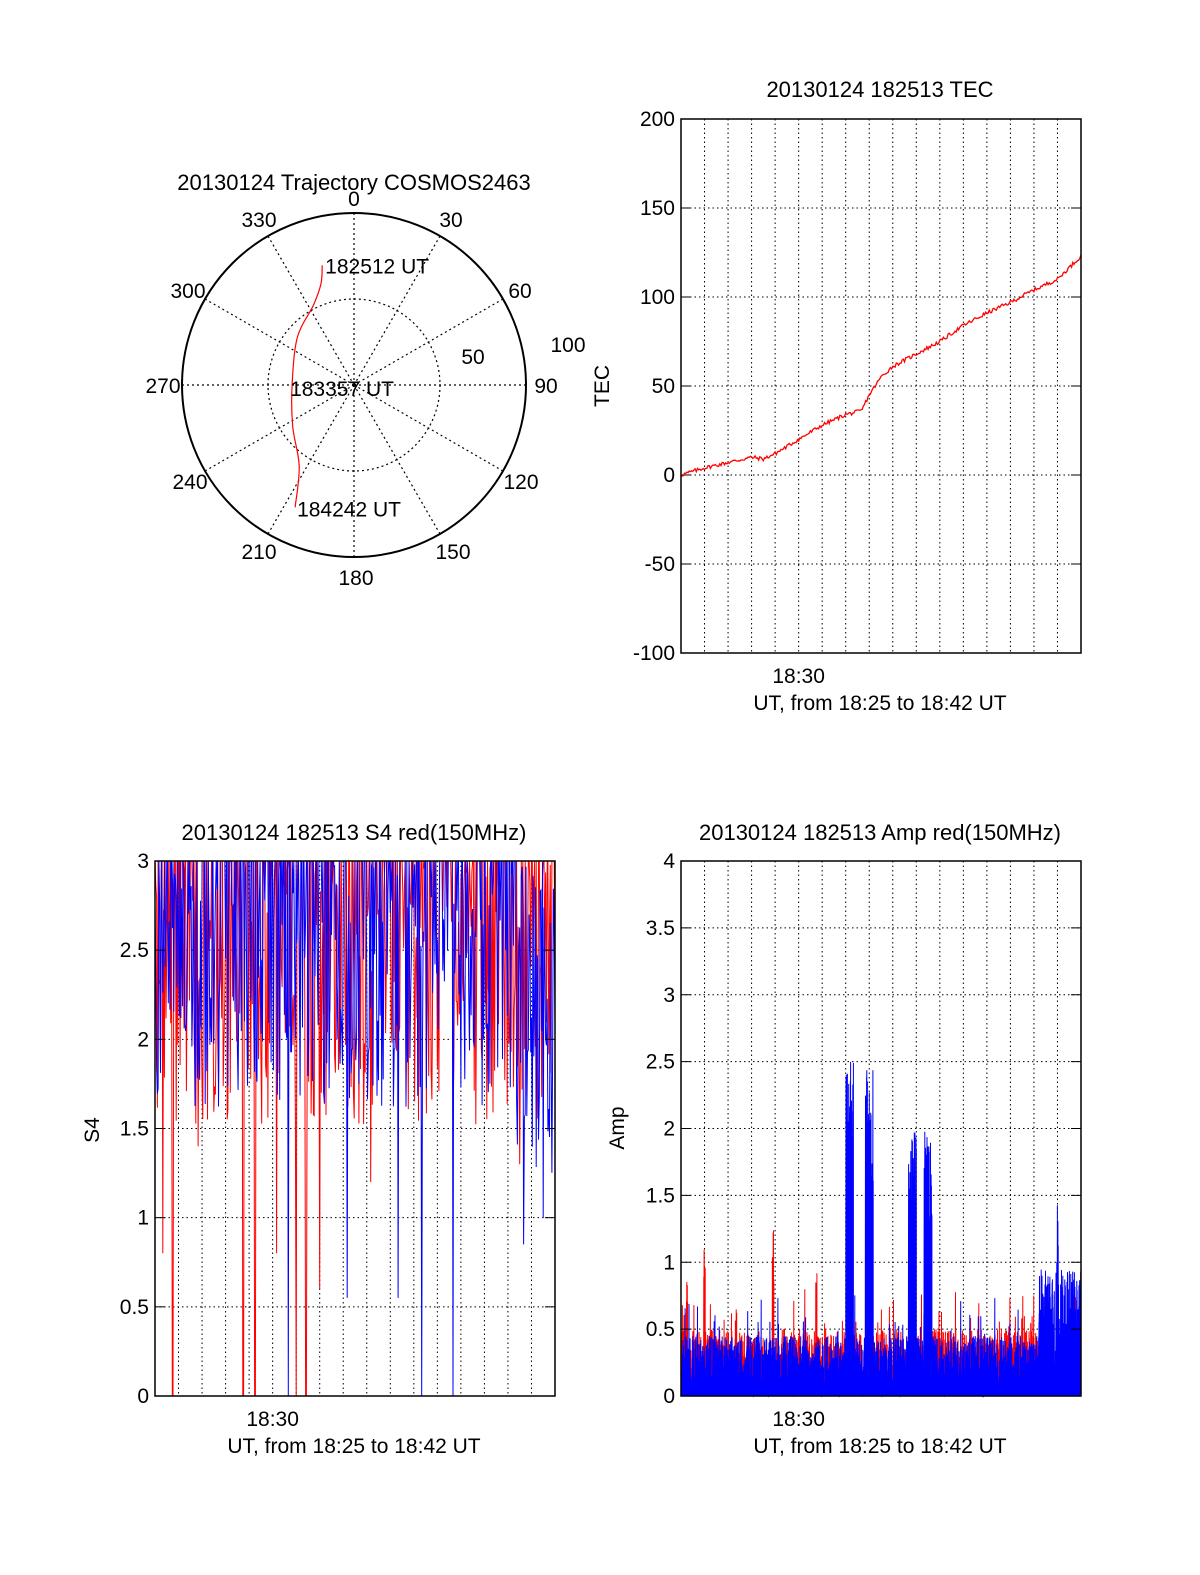  I want to click on polar-time-label: 182512 UT, so click(377, 266).